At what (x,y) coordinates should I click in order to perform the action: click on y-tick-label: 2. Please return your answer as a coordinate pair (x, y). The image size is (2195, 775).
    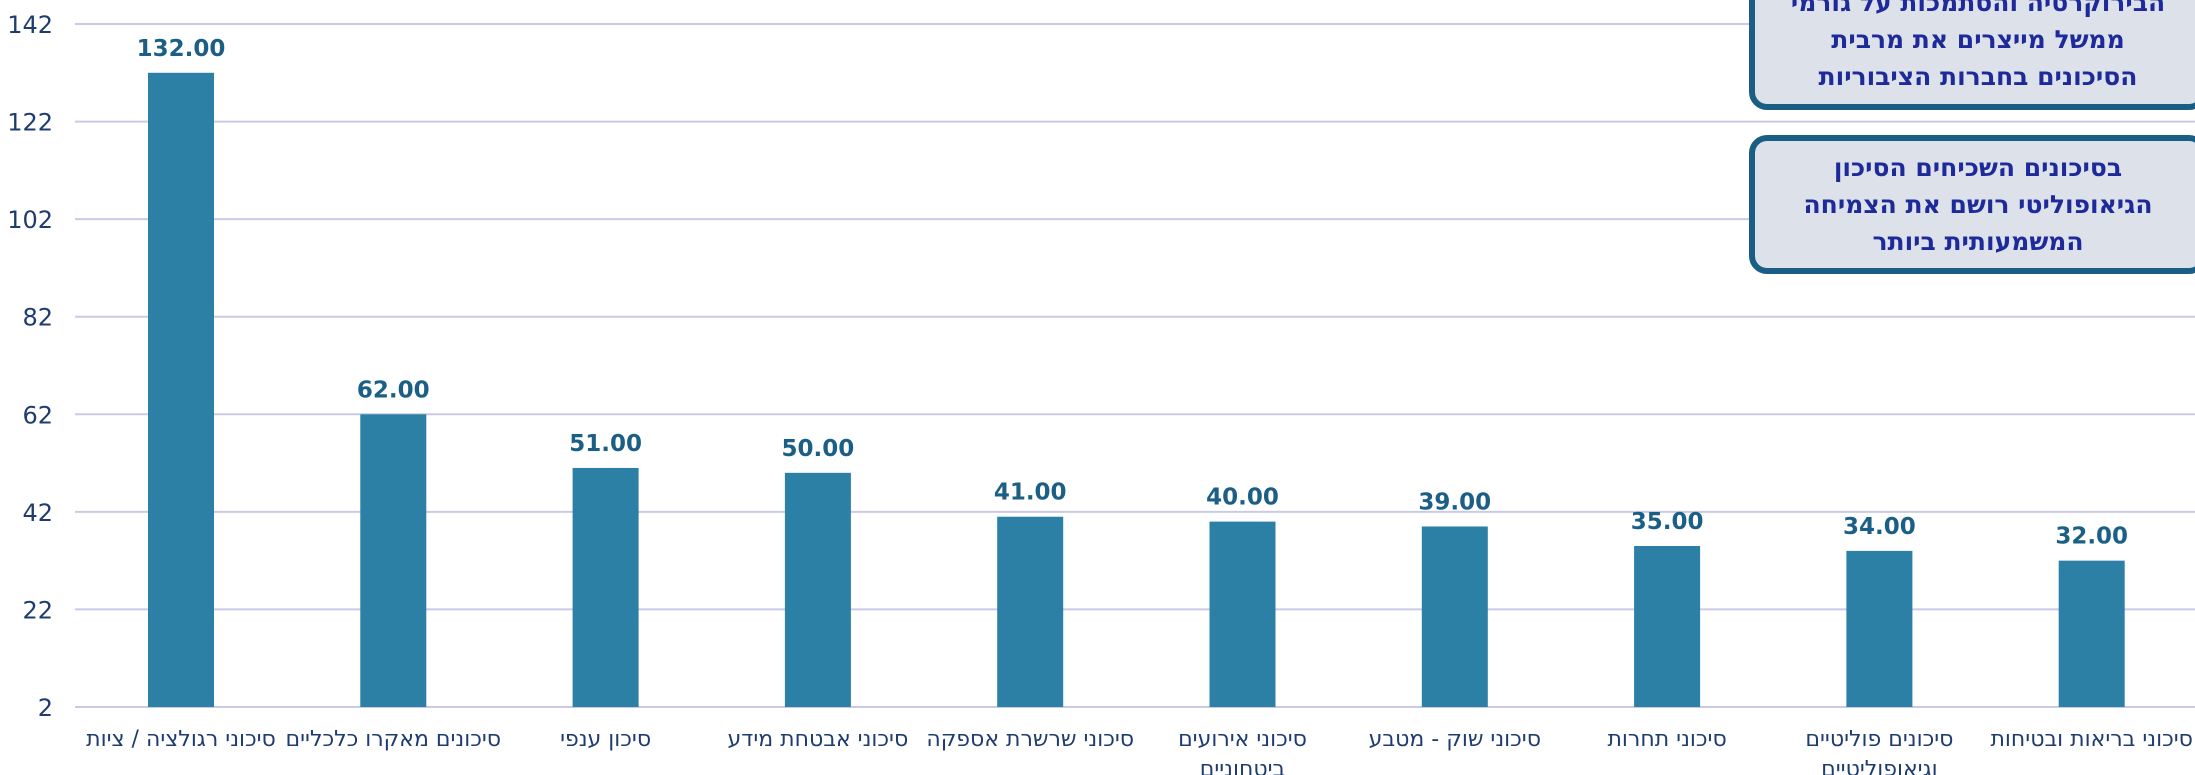
    Looking at the image, I should click on (45, 708).